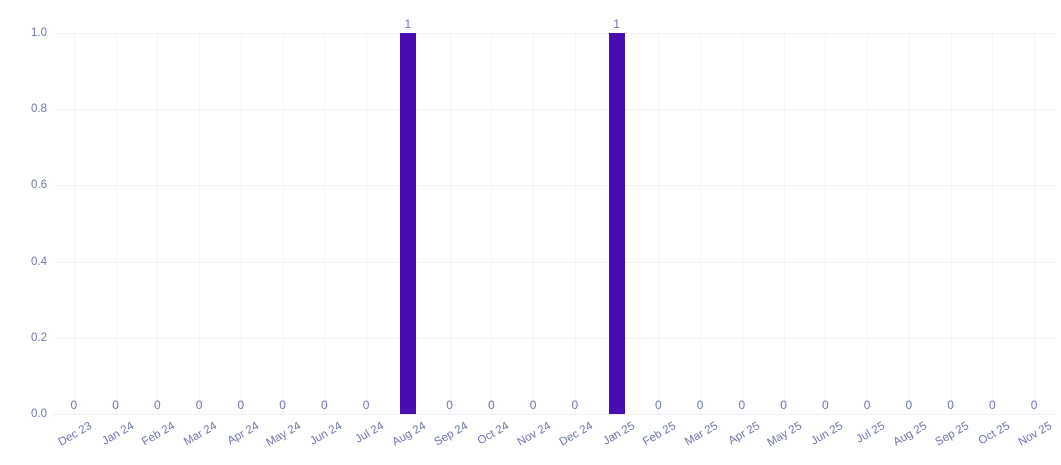  Describe the element at coordinates (370, 433) in the screenshot. I see `x-axis-tick-label: Jul 24` at that location.